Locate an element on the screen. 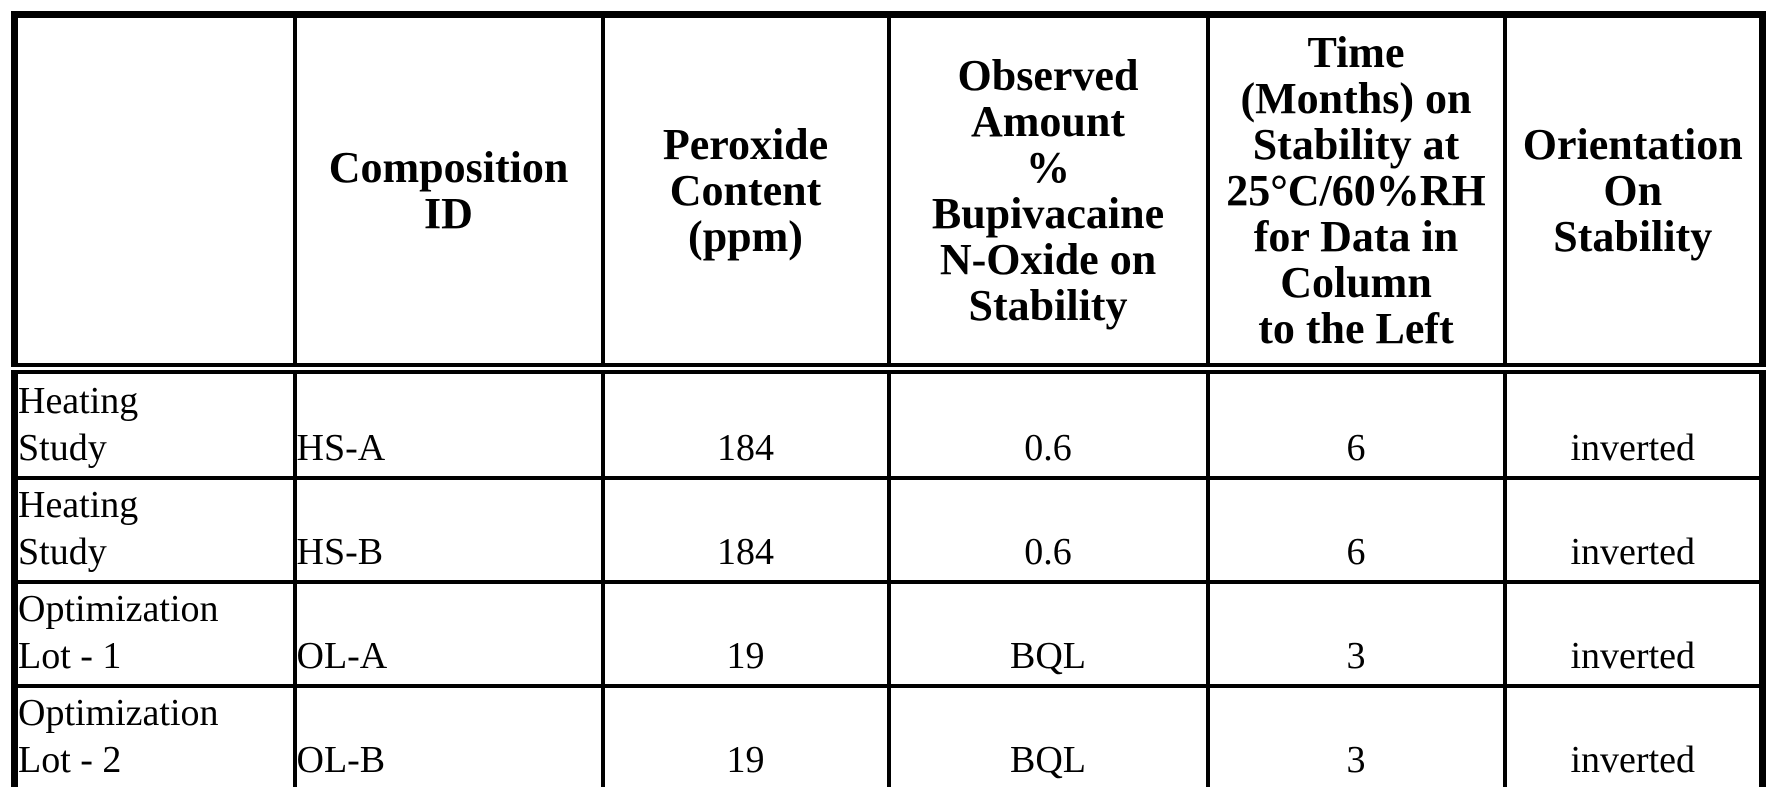 The image size is (1773, 787). header-cell-orientation: Orientation On Stability is located at coordinates (1633, 193).